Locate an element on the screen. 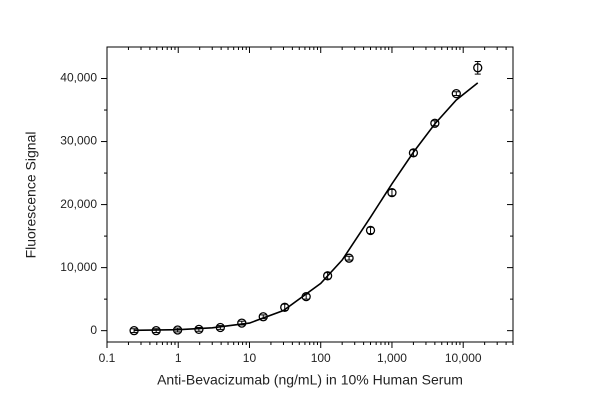 The height and width of the screenshot is (412, 600). x-tick-label: 10 is located at coordinates (250, 358).